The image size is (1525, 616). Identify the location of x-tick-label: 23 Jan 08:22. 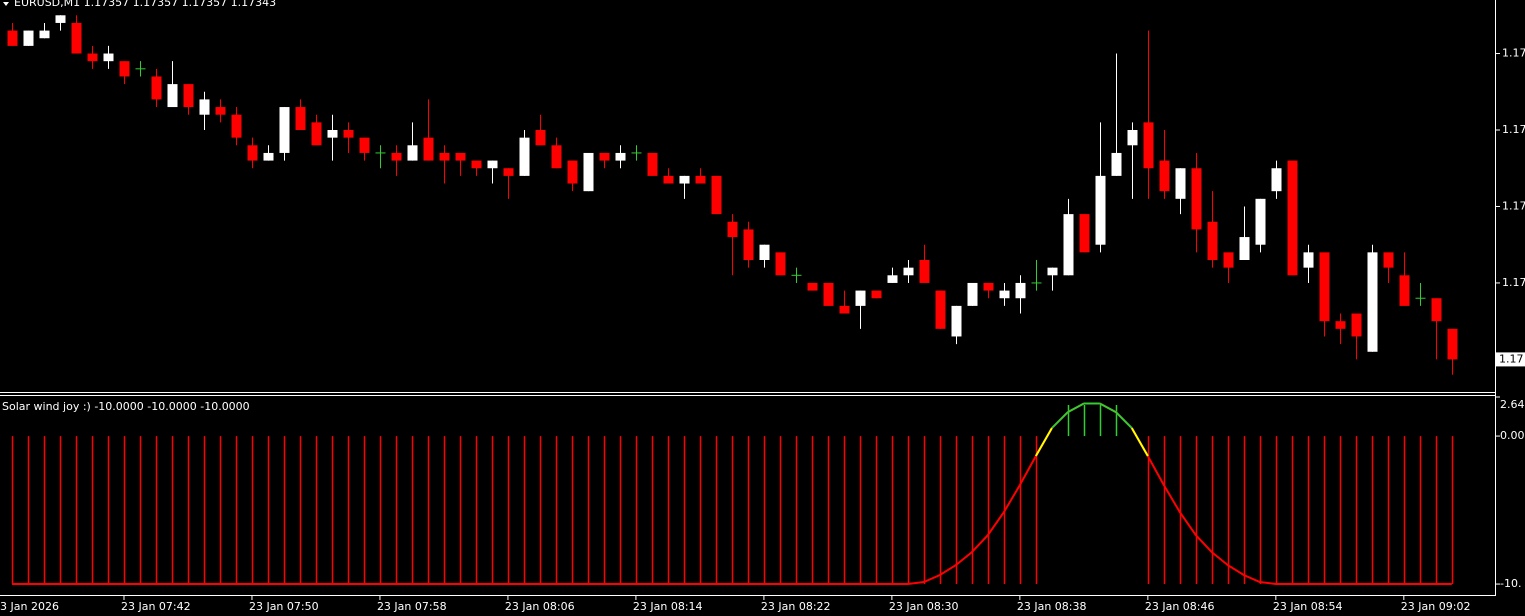
(796, 606).